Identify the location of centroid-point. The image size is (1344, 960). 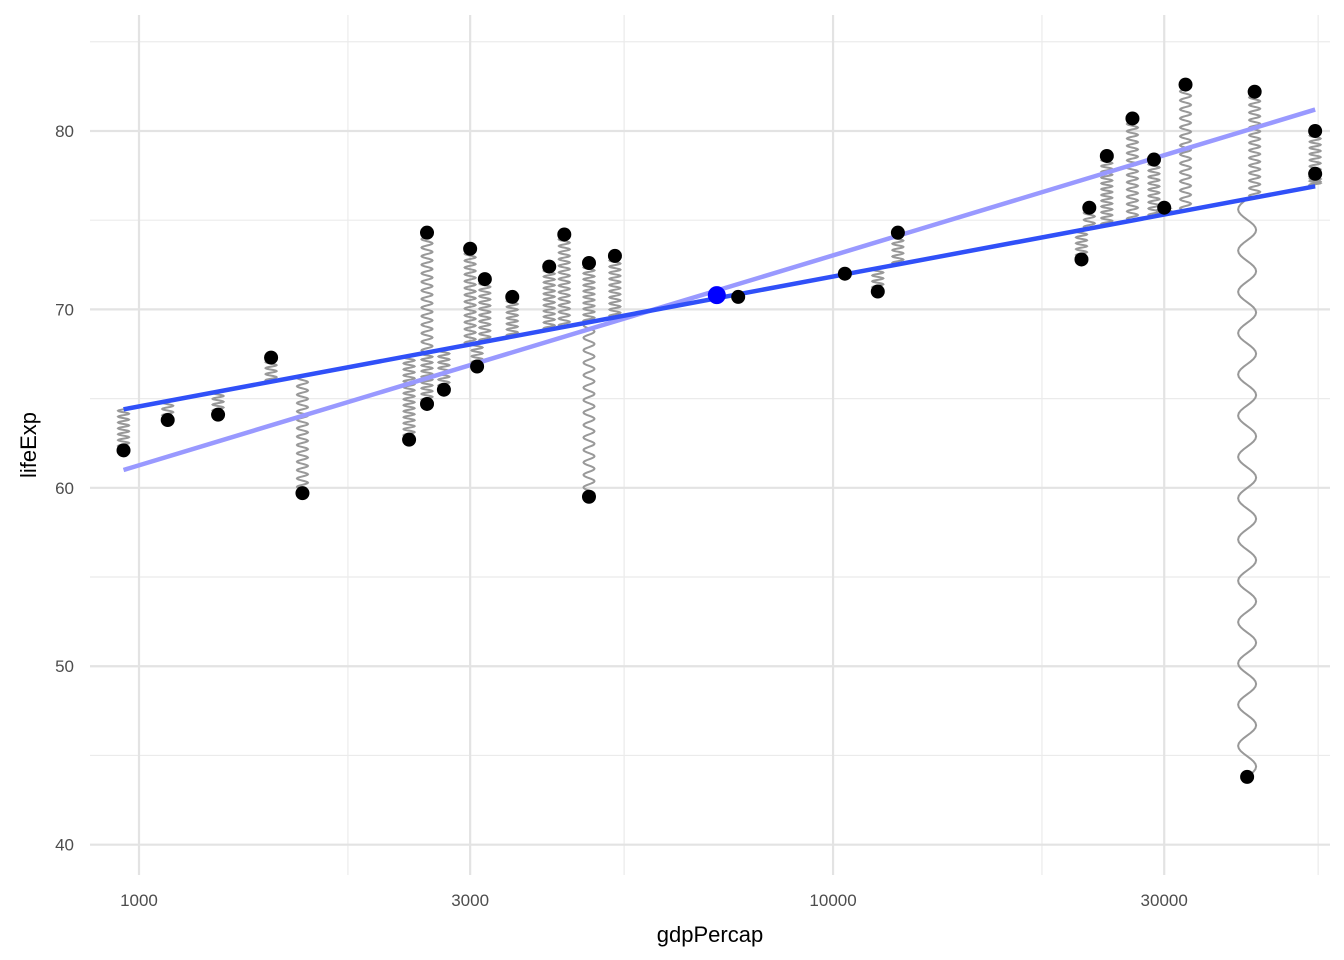
(716, 295).